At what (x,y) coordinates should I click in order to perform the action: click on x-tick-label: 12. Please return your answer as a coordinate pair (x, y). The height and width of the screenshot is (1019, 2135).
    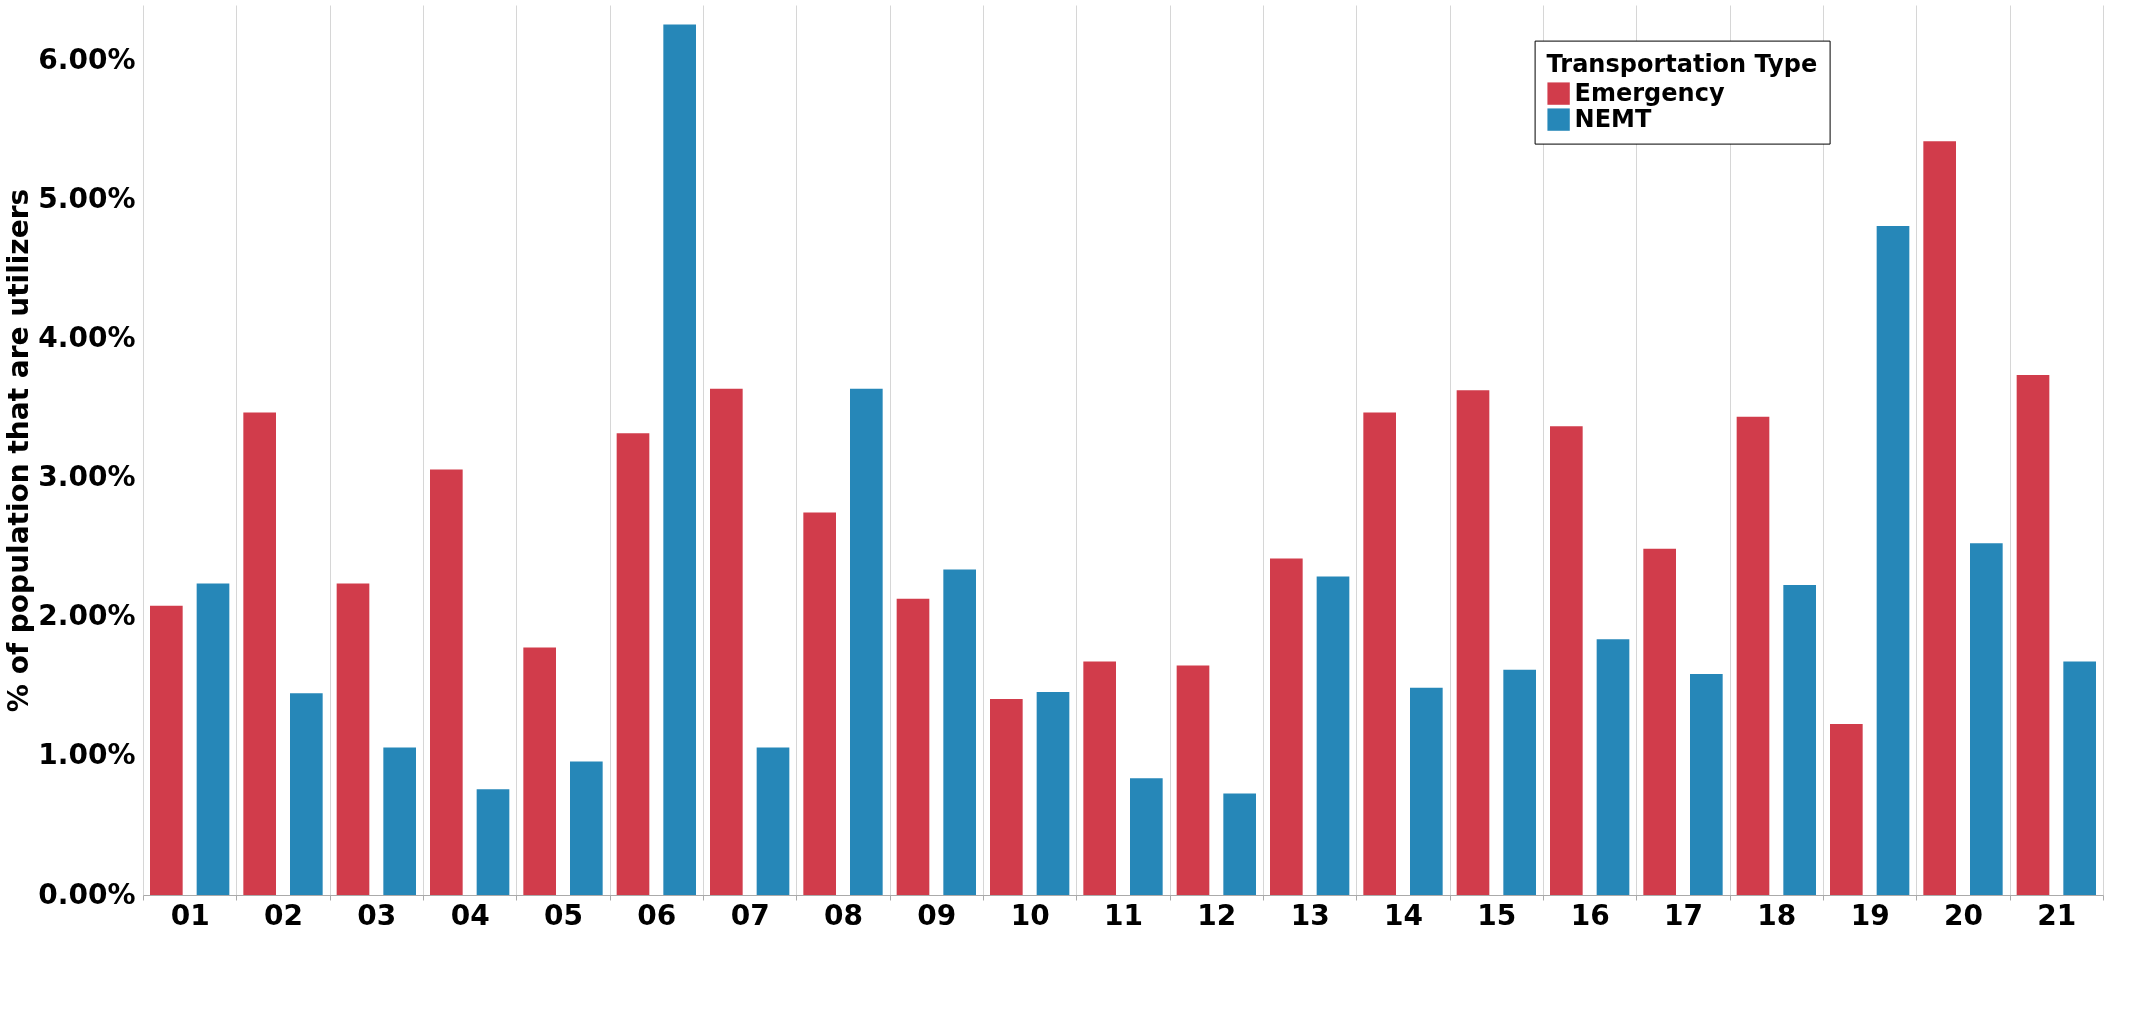
    Looking at the image, I should click on (1217, 915).